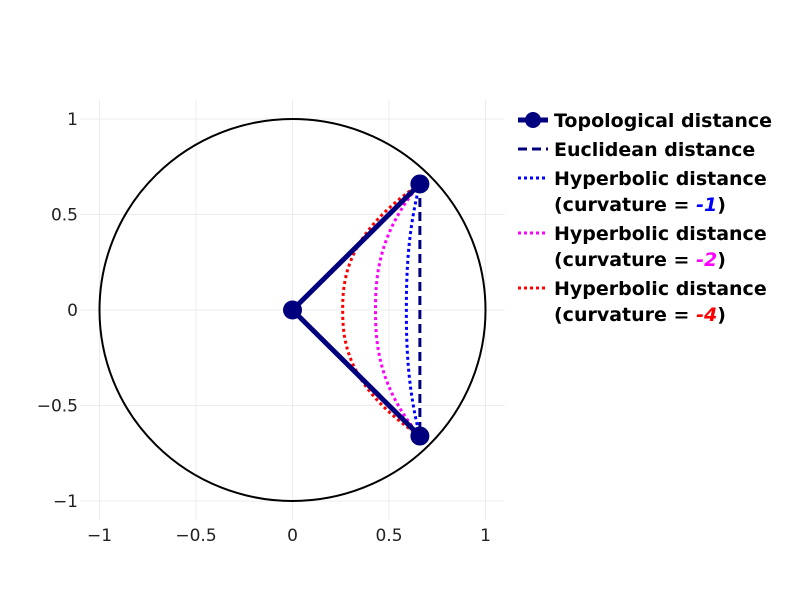 The width and height of the screenshot is (800, 600). I want to click on legend-item-2: Hyperbolic distance (curvature = -1), so click(642, 192).